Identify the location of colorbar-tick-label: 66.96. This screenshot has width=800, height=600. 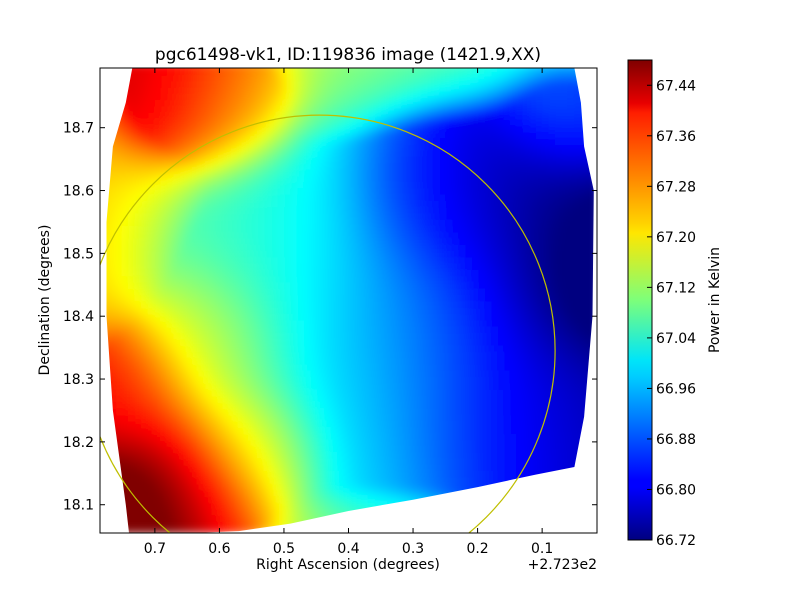
(676, 389).